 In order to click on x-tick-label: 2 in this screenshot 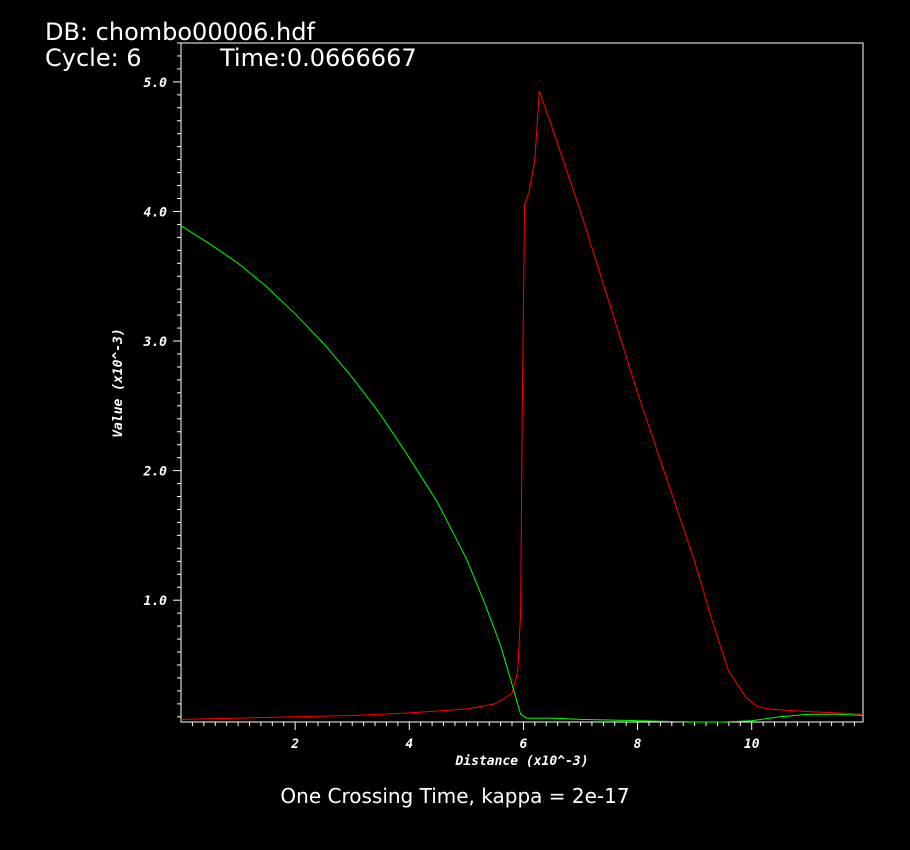, I will do `click(294, 744)`.